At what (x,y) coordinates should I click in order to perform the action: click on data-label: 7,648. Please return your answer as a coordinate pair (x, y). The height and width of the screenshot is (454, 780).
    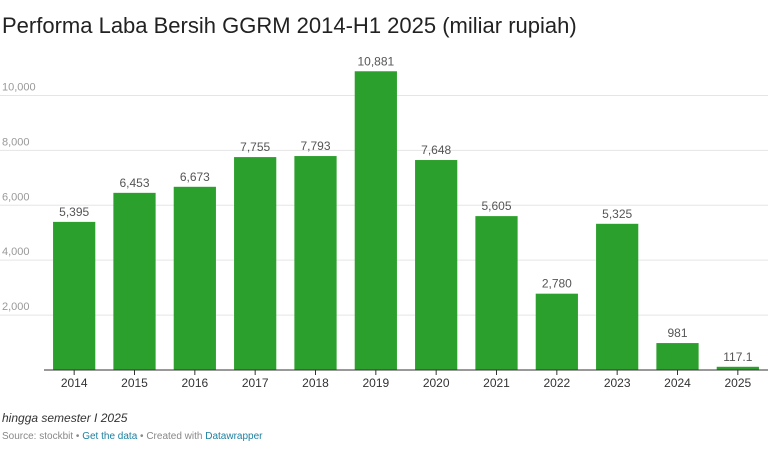
    Looking at the image, I should click on (436, 150).